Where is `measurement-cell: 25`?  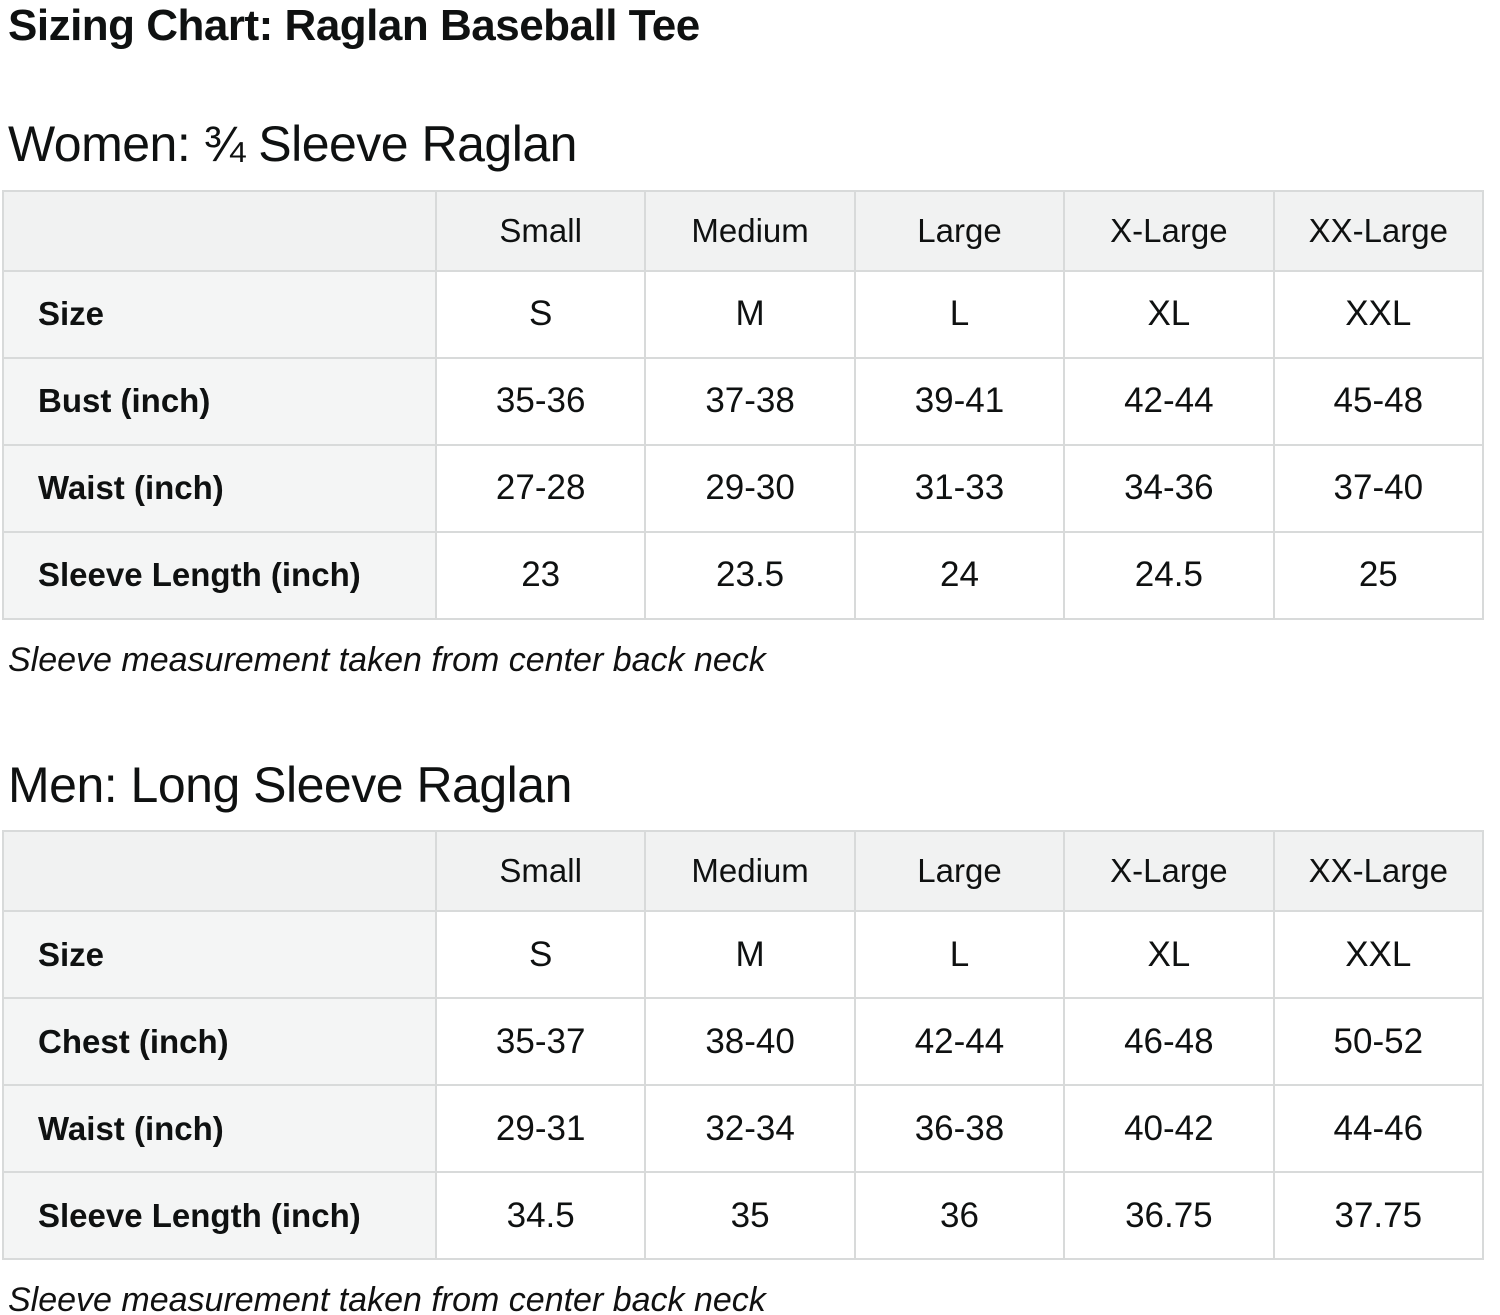 measurement-cell: 25 is located at coordinates (1378, 575).